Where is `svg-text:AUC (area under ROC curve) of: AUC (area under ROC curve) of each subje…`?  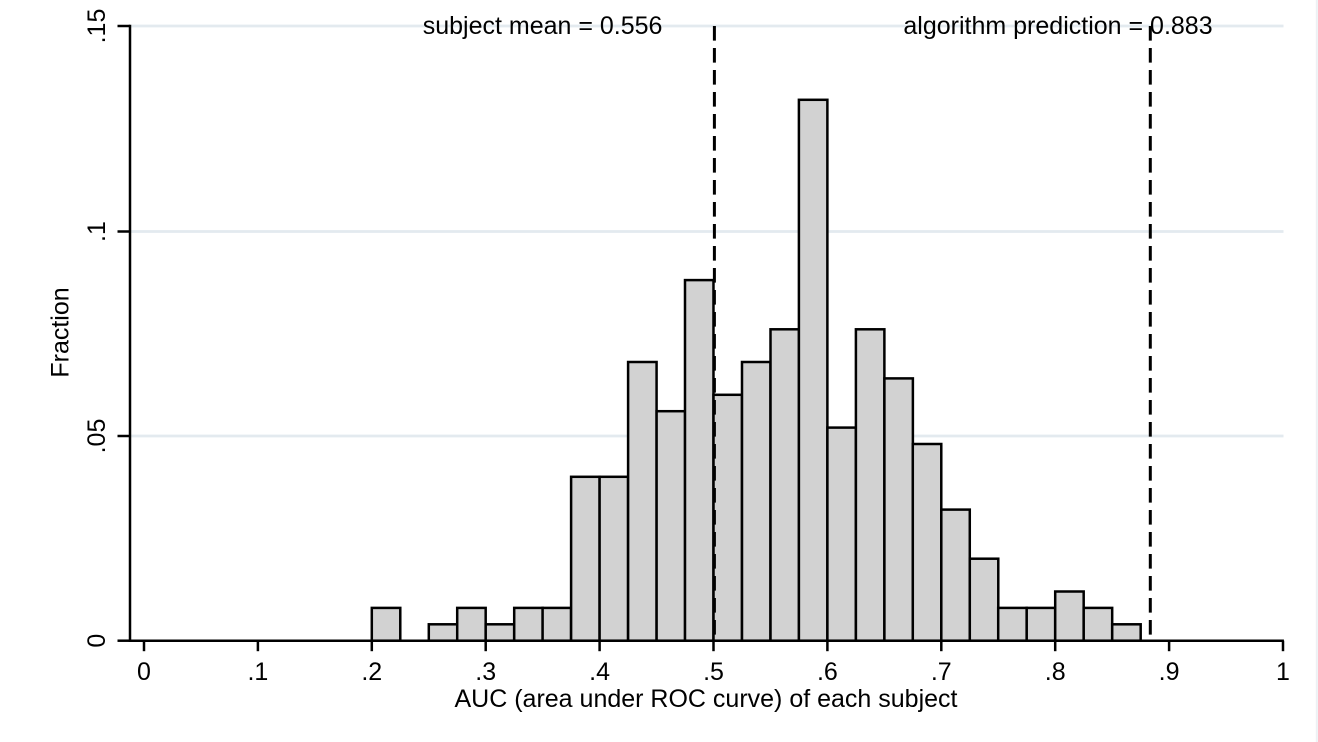 svg-text:AUC (area under ROC curve) of: AUC (area under ROC curve) of each subje… is located at coordinates (706, 699).